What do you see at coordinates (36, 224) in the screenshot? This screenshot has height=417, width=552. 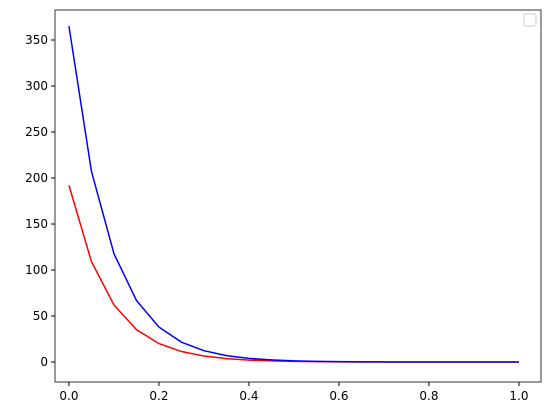 I see `y-tick-label: 150` at bounding box center [36, 224].